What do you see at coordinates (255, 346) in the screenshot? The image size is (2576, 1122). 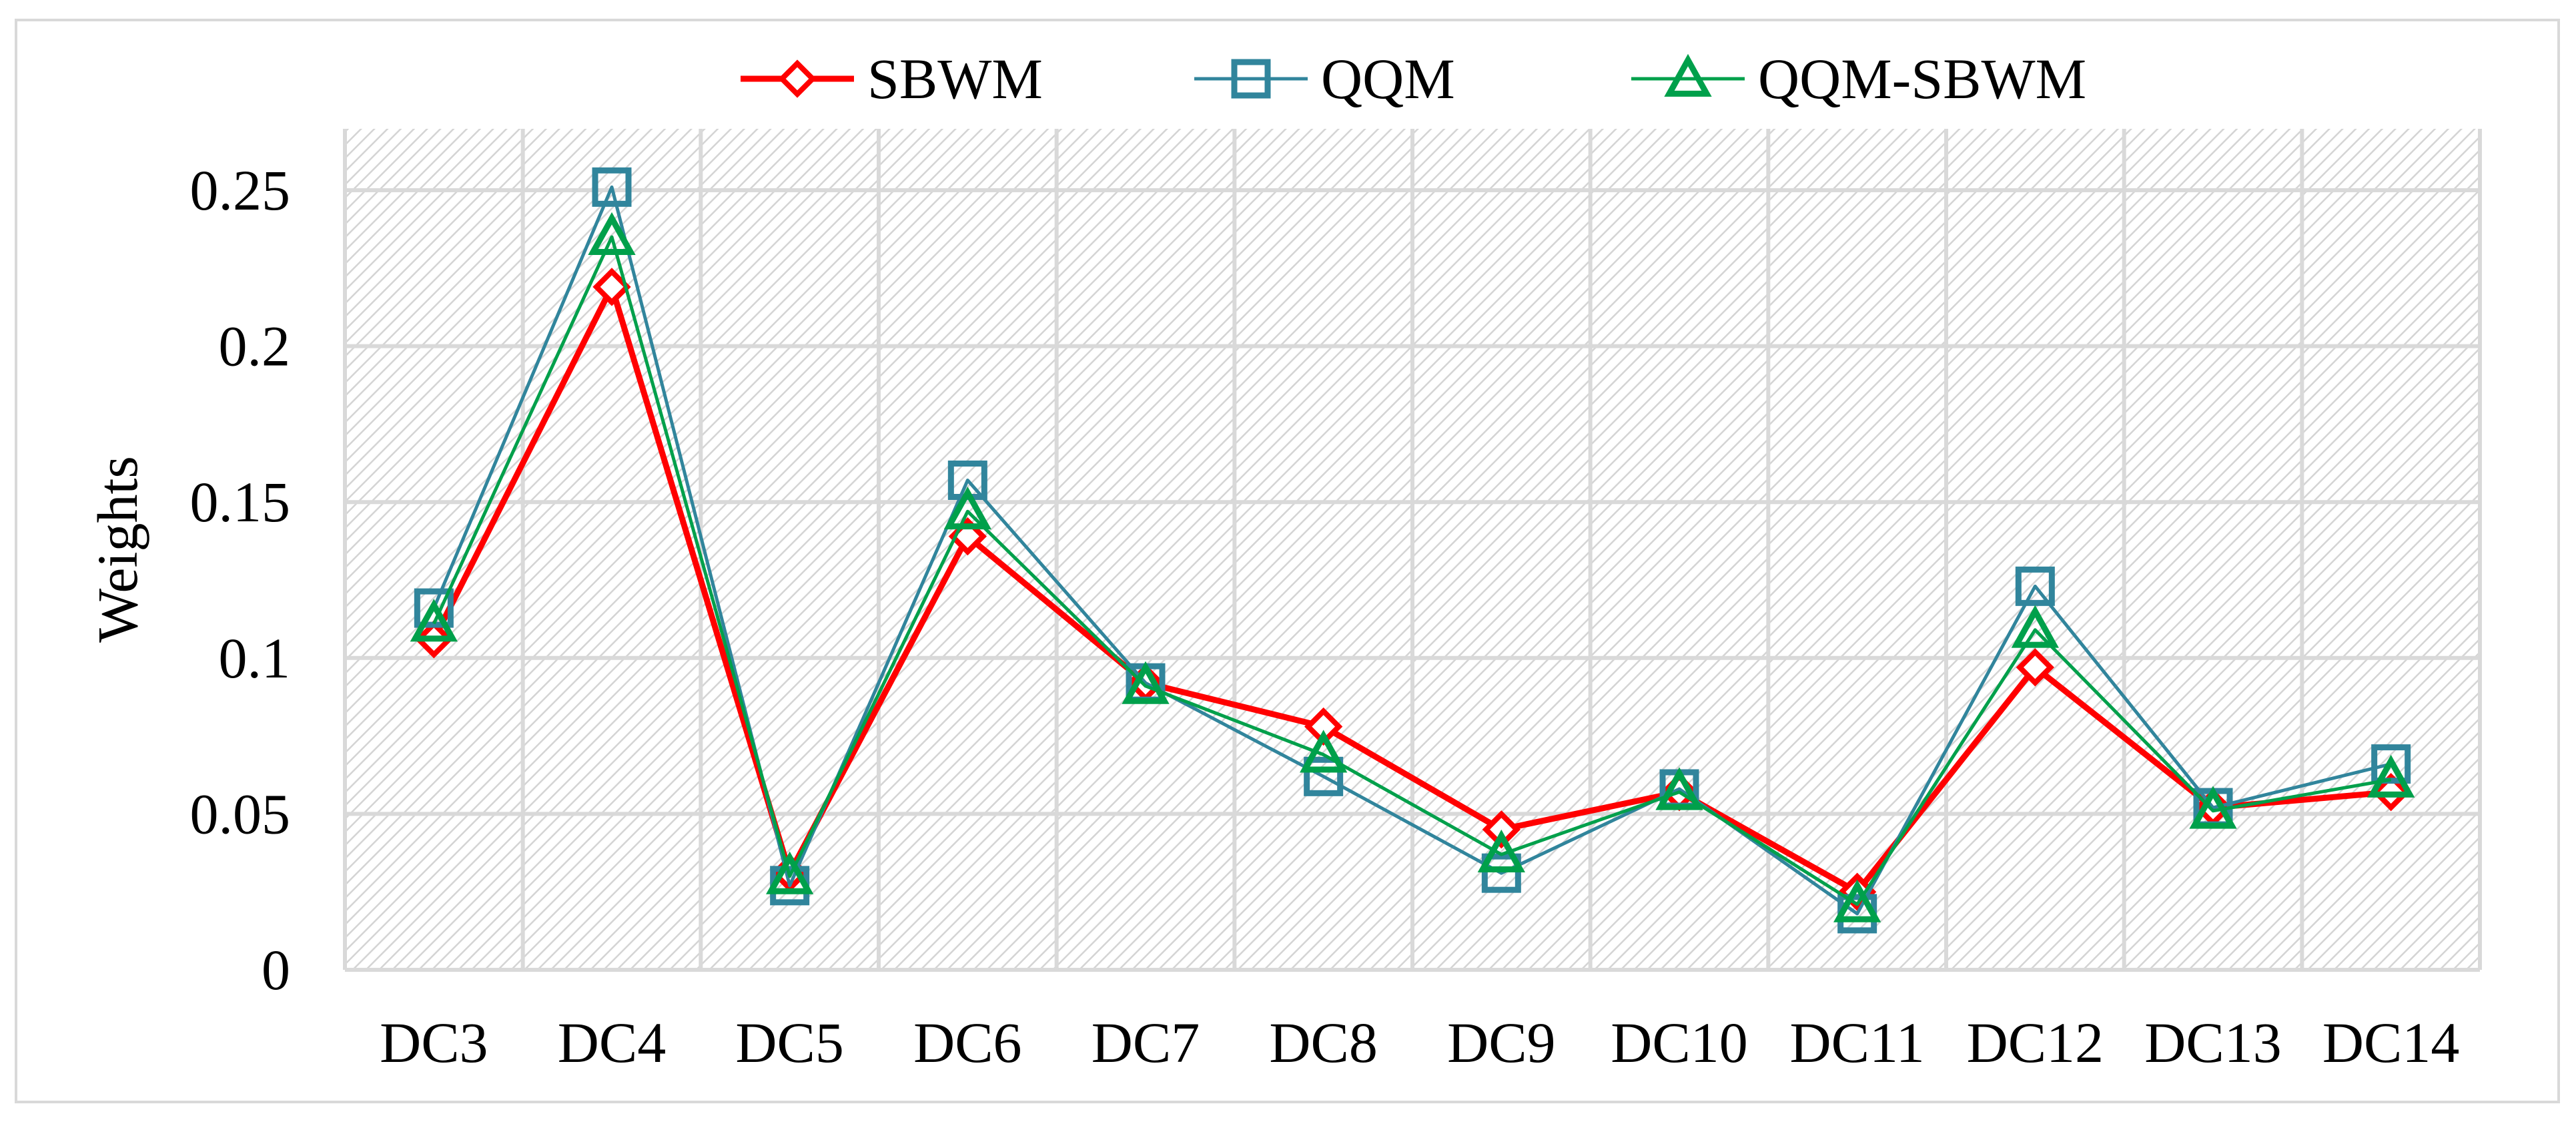 I see `y-tick-label: 0.2` at bounding box center [255, 346].